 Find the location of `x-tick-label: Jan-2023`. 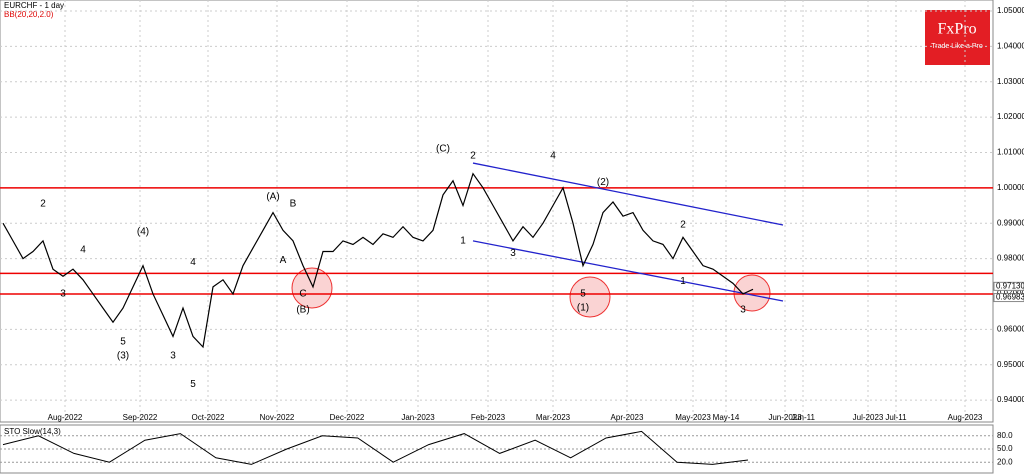

x-tick-label: Jan-2023 is located at coordinates (418, 417).